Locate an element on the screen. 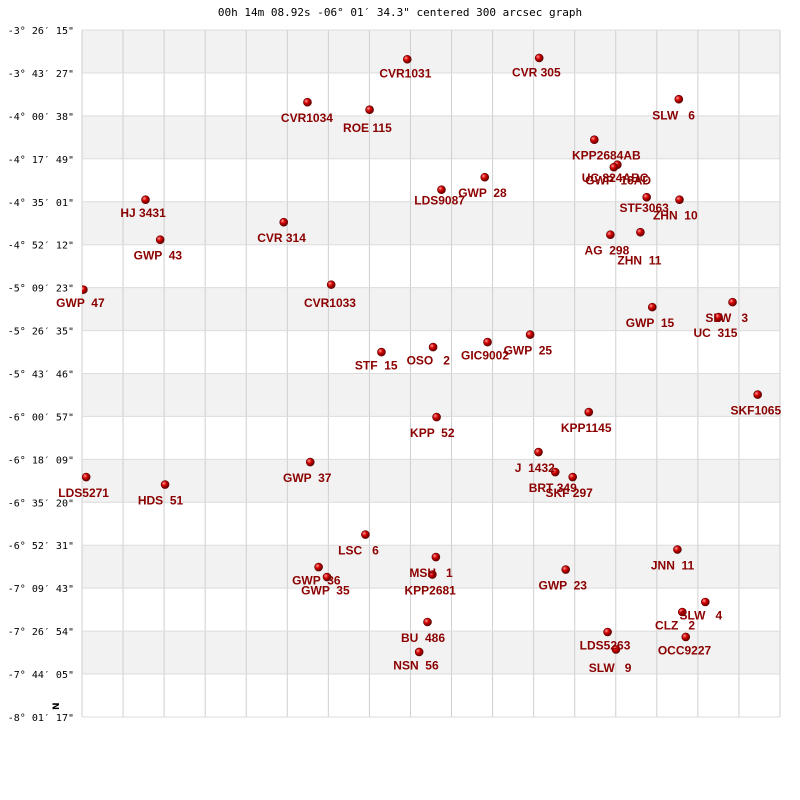 The image size is (800, 800). star-label: KPP 52 is located at coordinates (432, 433).